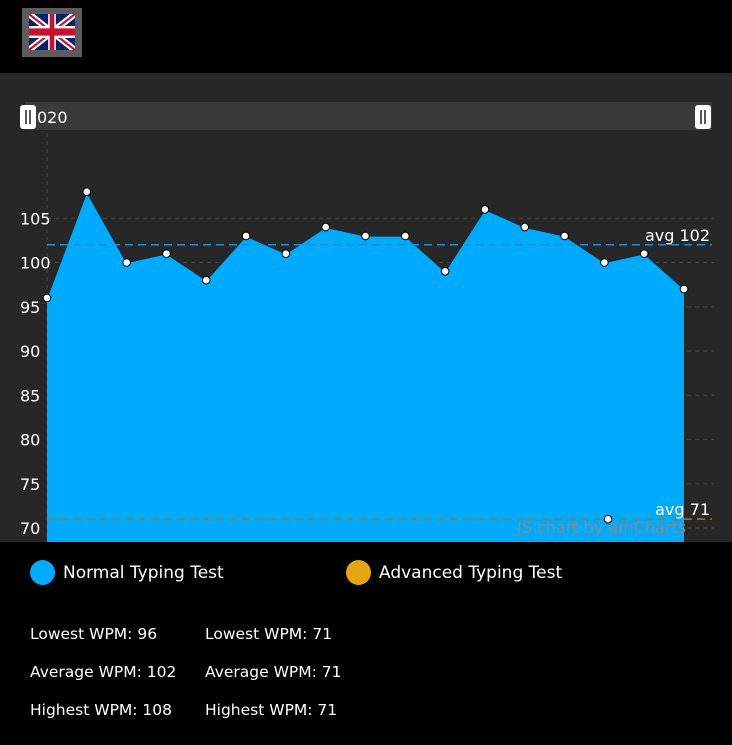  I want to click on legend: Normal Typing Test Advanced Typing Test, so click(366, 574).